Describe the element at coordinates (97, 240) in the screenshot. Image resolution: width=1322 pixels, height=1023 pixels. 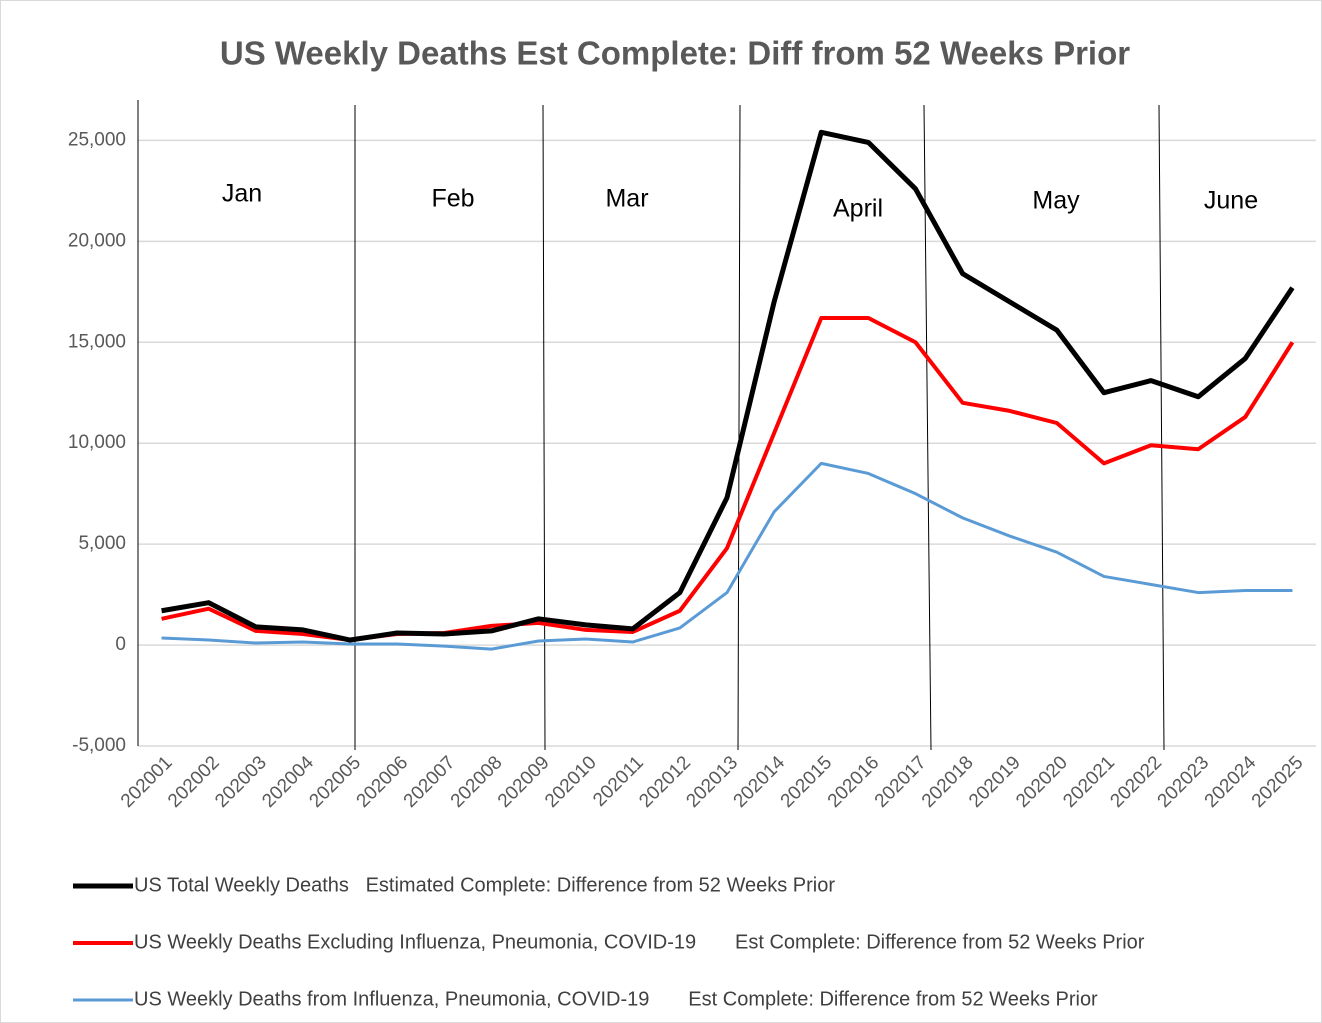
I see `y-tick-label: 20,000` at that location.